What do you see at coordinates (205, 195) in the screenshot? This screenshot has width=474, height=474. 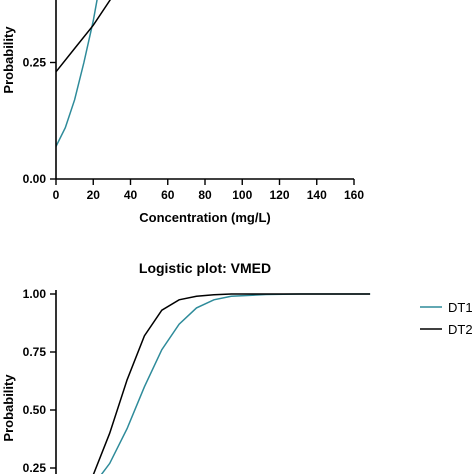 I see `top-x-tick-label: 80` at bounding box center [205, 195].